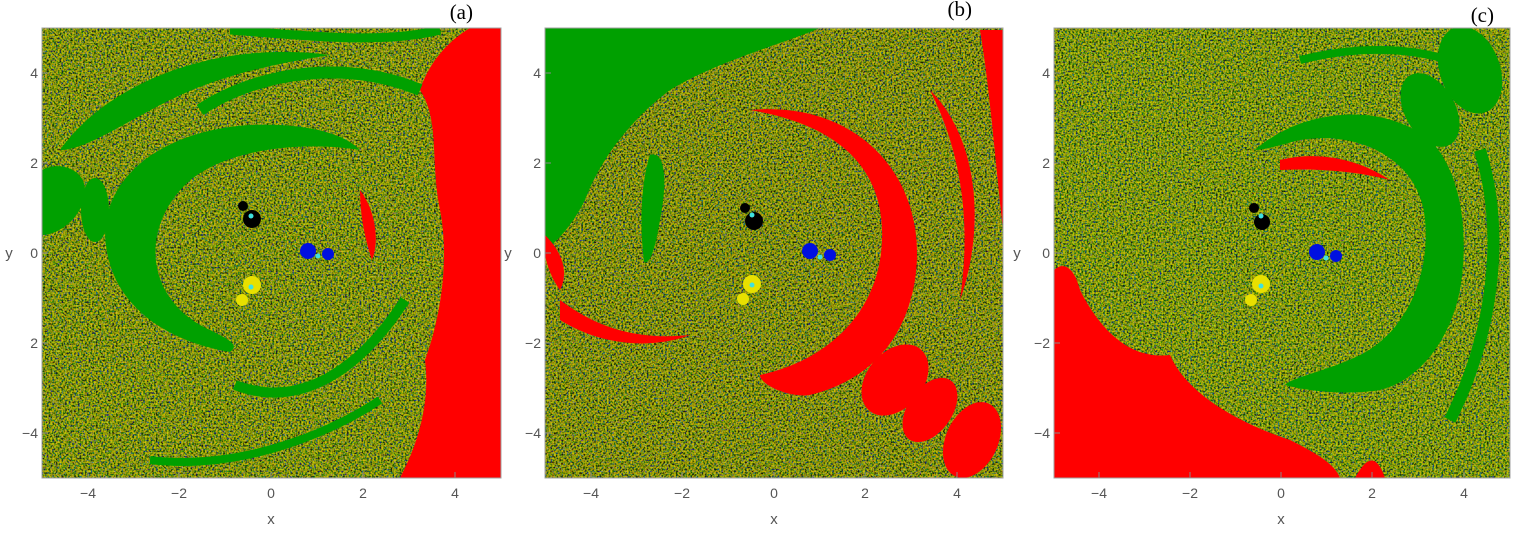  Describe the element at coordinates (450, 253) in the screenshot. I see `red-basin-a` at that location.